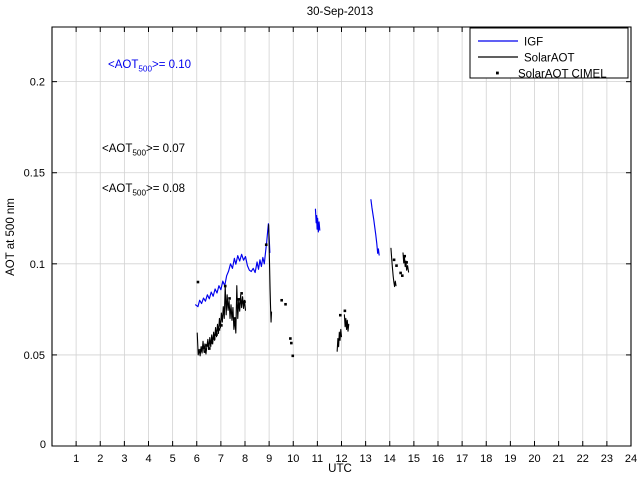 This screenshot has height=480, width=640. I want to click on legend-box, so click(549, 53).